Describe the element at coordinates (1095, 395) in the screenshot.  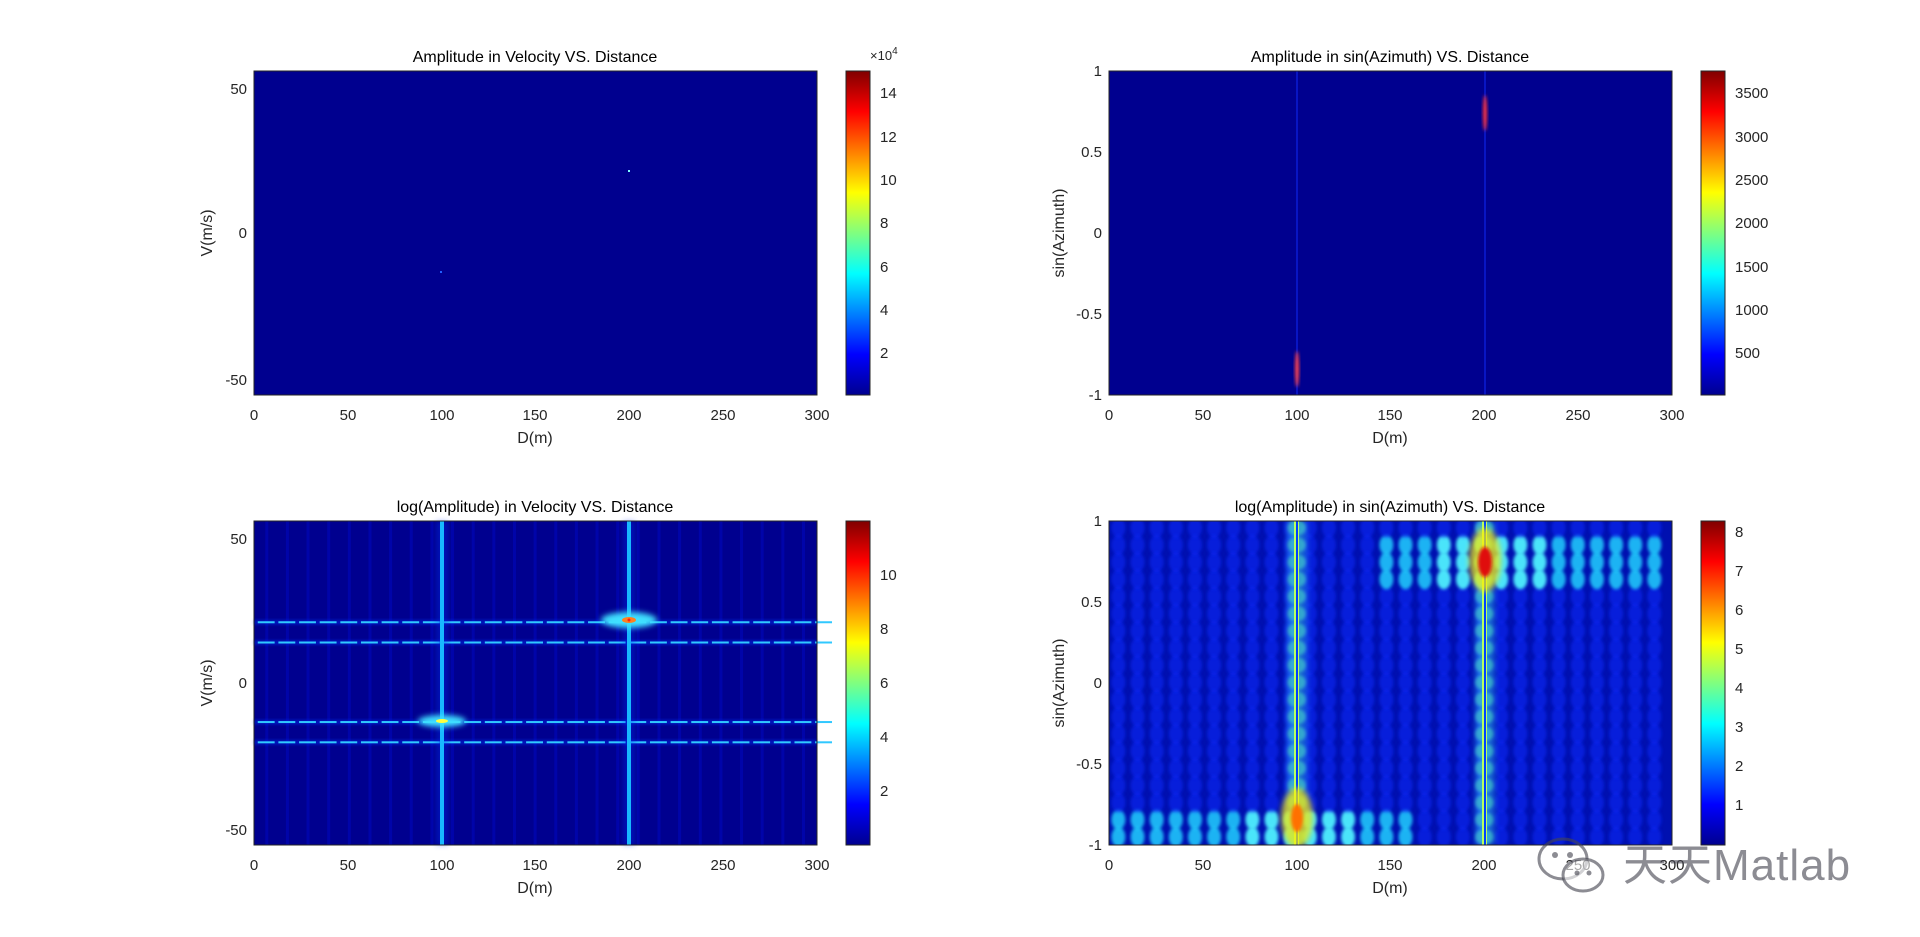
I see `y-tick-label: -1` at that location.